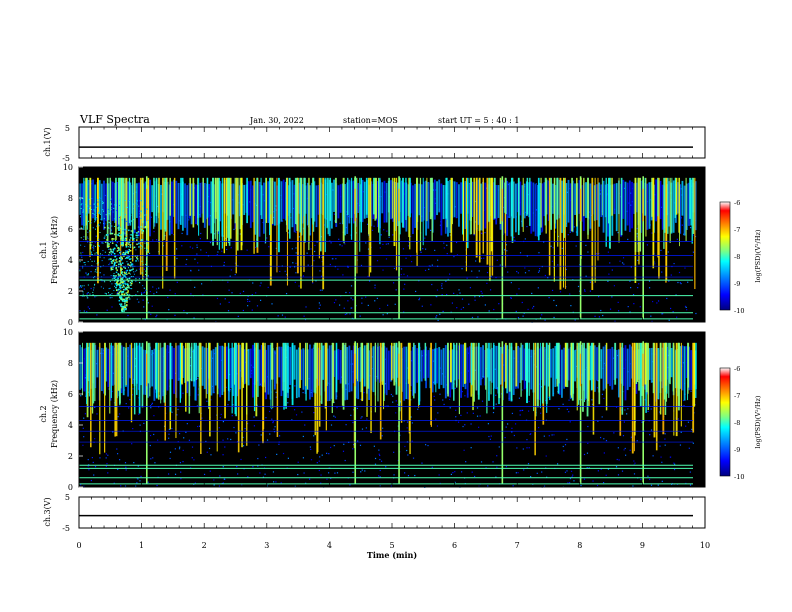  What do you see at coordinates (47, 141) in the screenshot?
I see `ch1-voltage-ylabel: ch.1(V)` at bounding box center [47, 141].